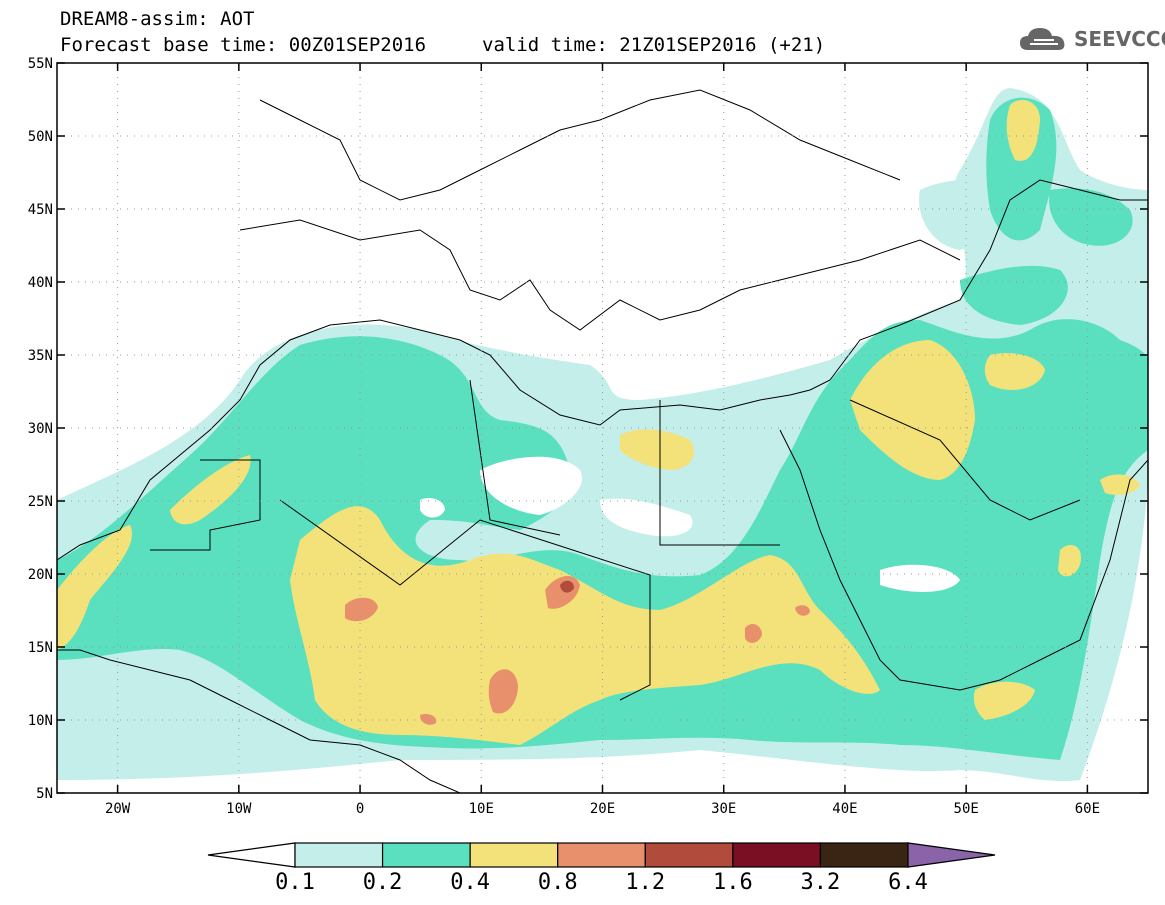  I want to click on lat-tick-label: 45N, so click(40, 210).